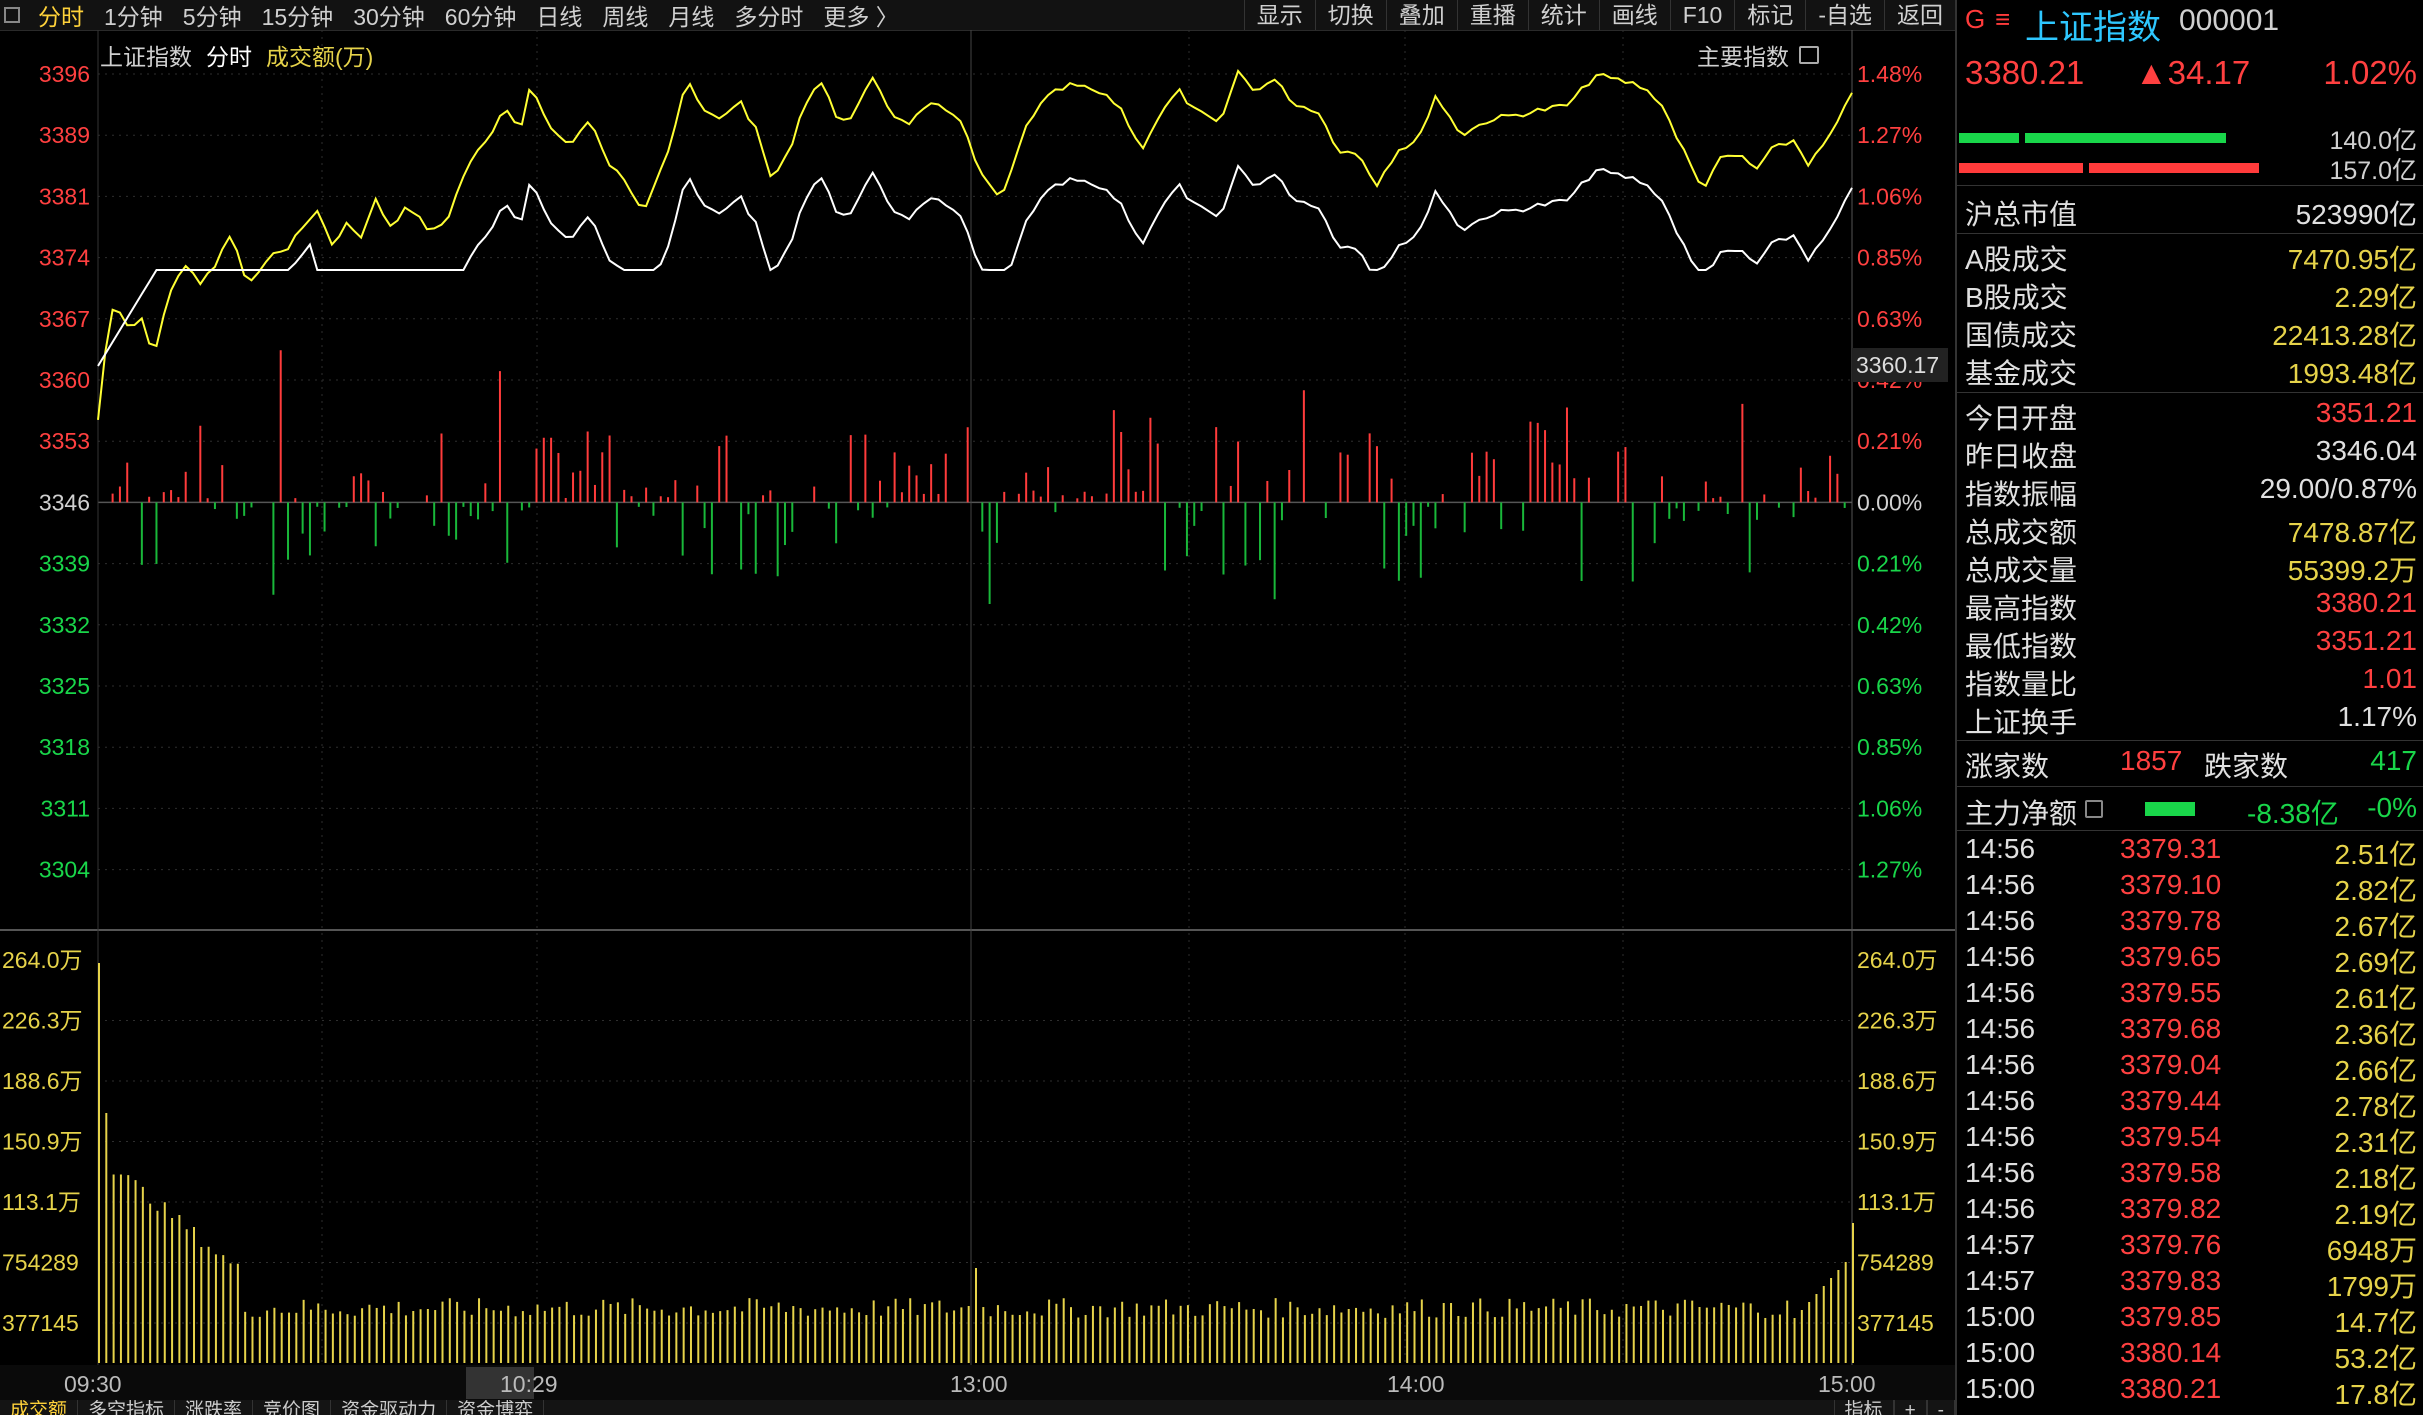 The width and height of the screenshot is (2423, 1415). What do you see at coordinates (2171, 1136) in the screenshot?
I see `tick-price: 3379.54` at bounding box center [2171, 1136].